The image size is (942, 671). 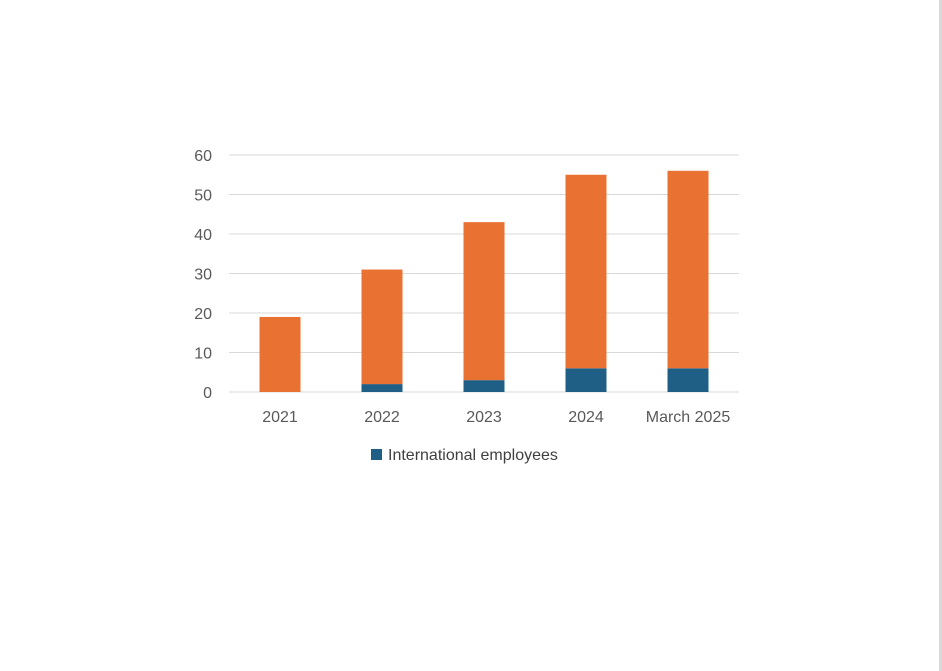 I want to click on bar-international-2024, so click(x=586, y=380).